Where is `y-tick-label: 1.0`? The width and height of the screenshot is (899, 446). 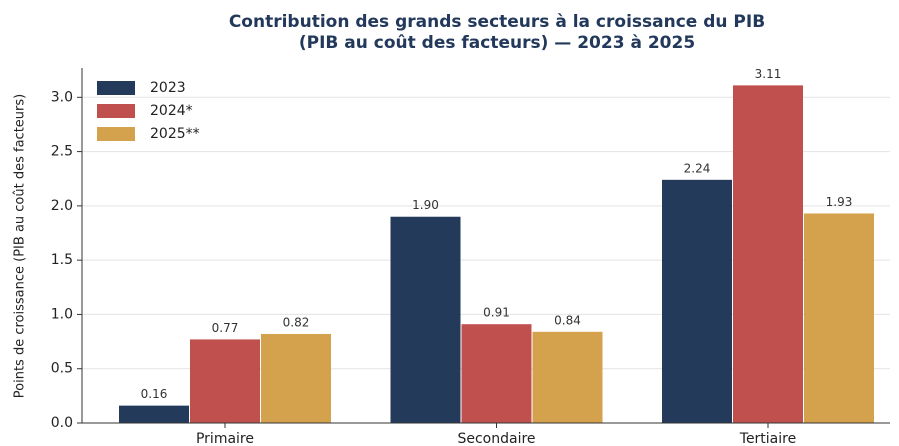 y-tick-label: 1.0 is located at coordinates (62, 314).